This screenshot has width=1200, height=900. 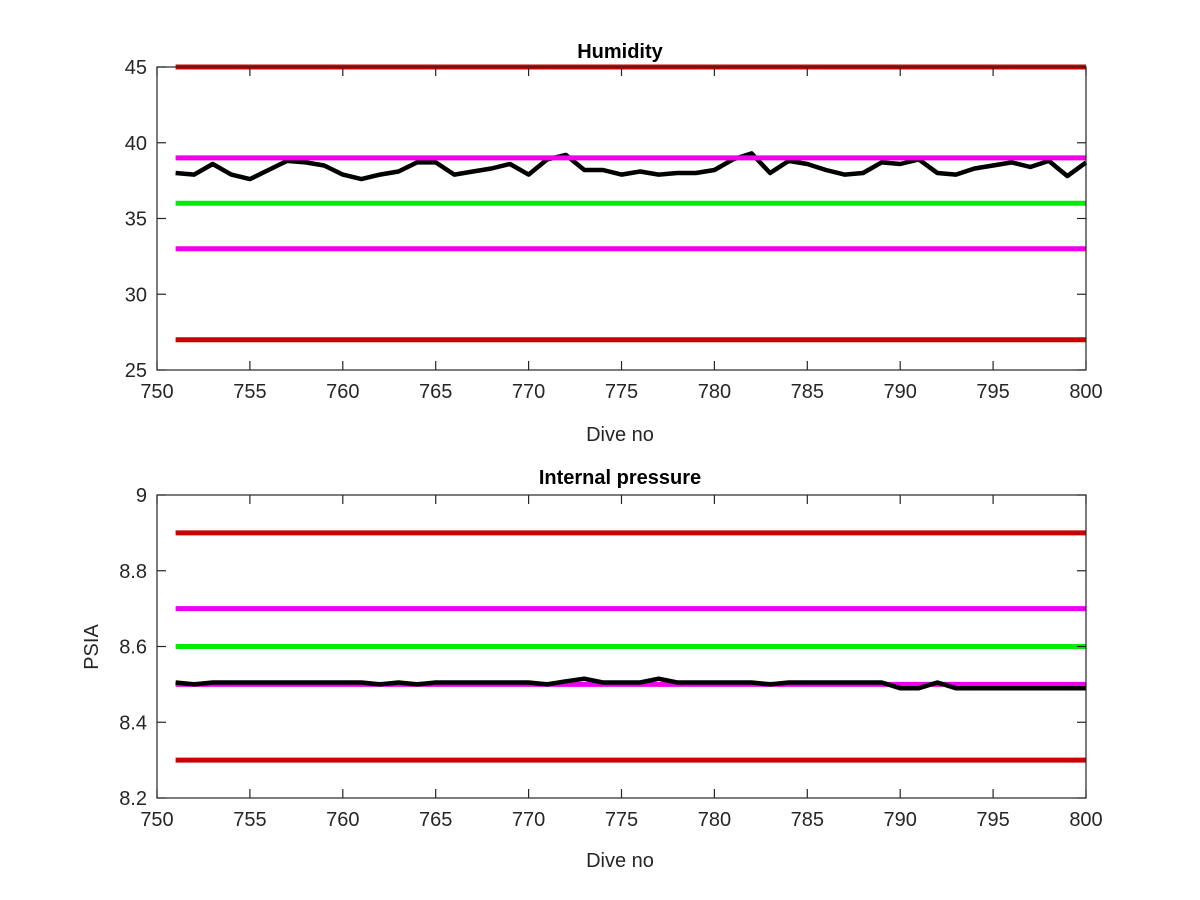 What do you see at coordinates (92, 647) in the screenshot?
I see `y-axis-label: PSIA` at bounding box center [92, 647].